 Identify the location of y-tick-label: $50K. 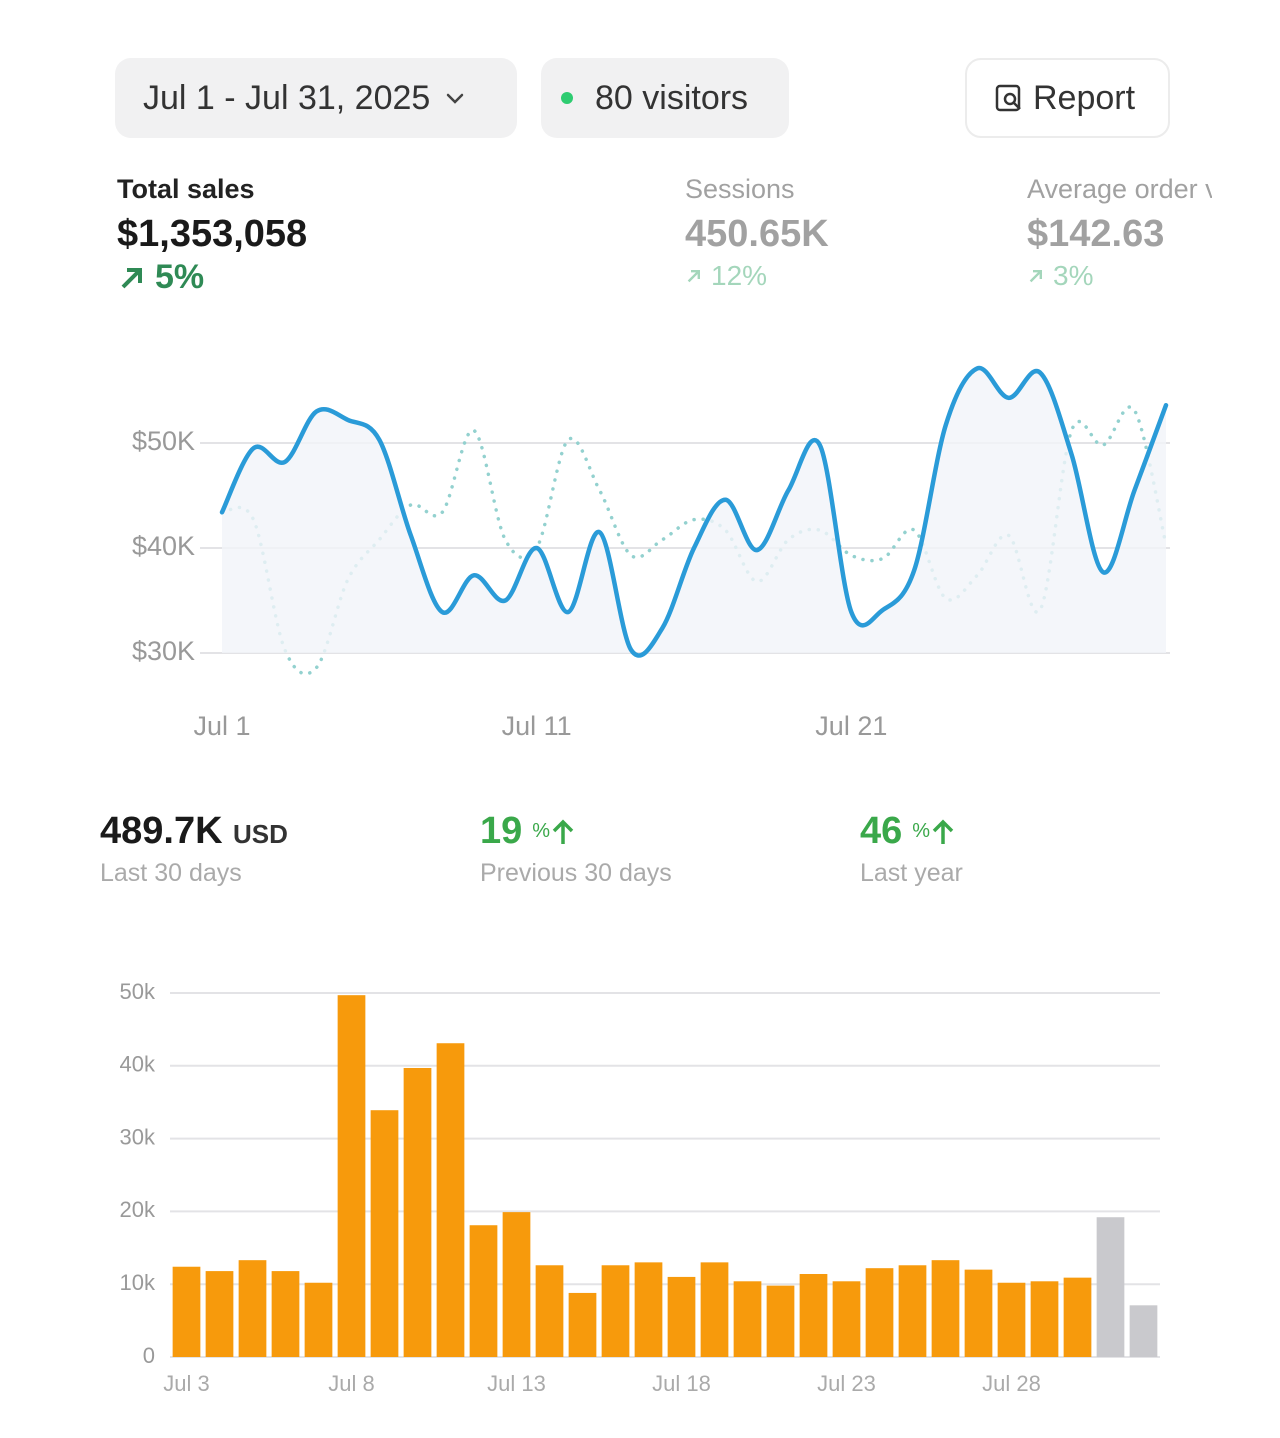
(163, 441).